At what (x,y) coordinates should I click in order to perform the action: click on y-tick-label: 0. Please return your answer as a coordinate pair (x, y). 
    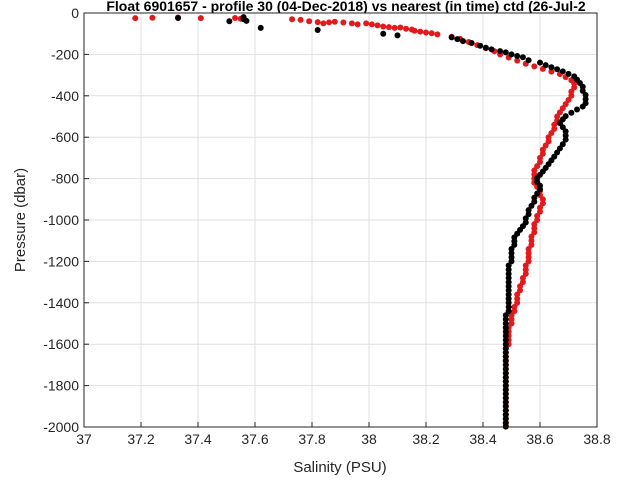
    Looking at the image, I should click on (75, 13).